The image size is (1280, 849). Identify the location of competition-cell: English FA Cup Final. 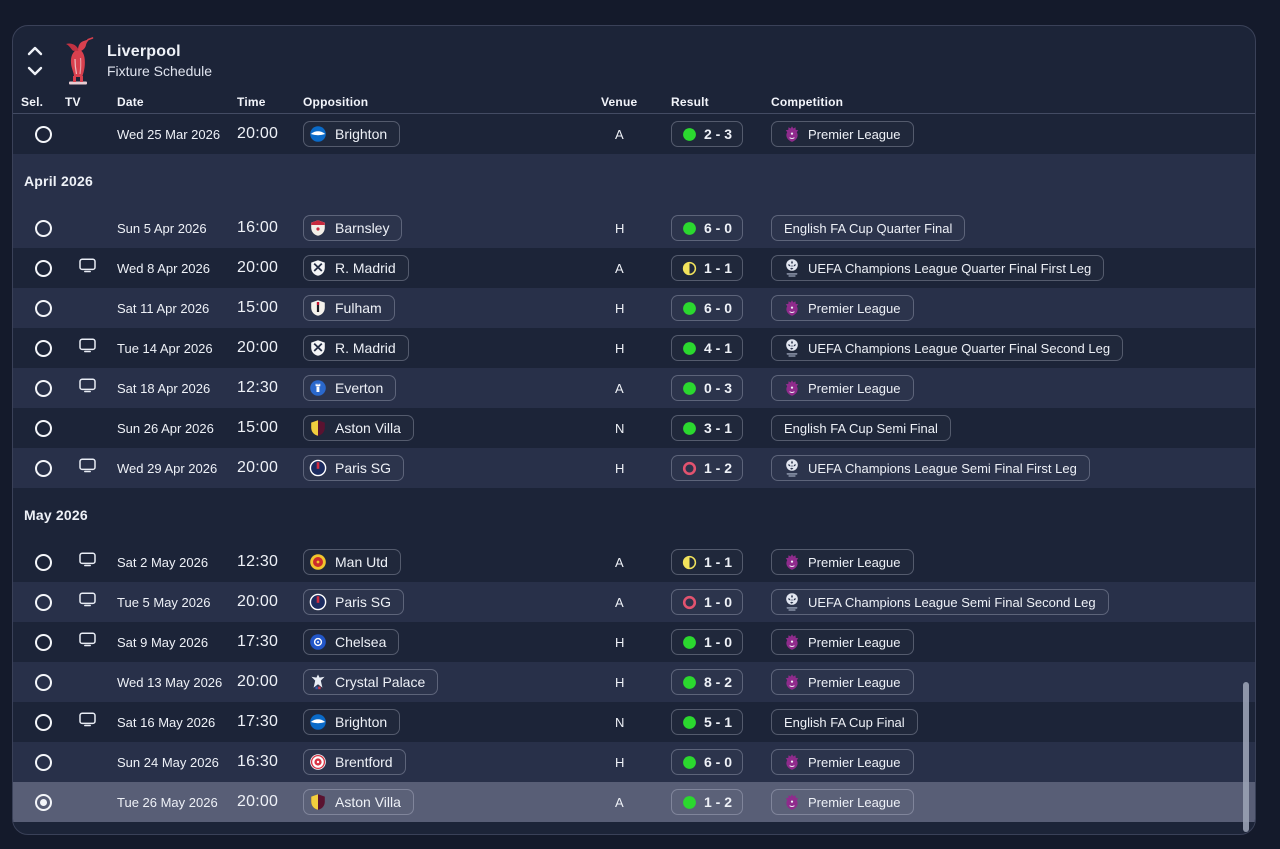
(1013, 722).